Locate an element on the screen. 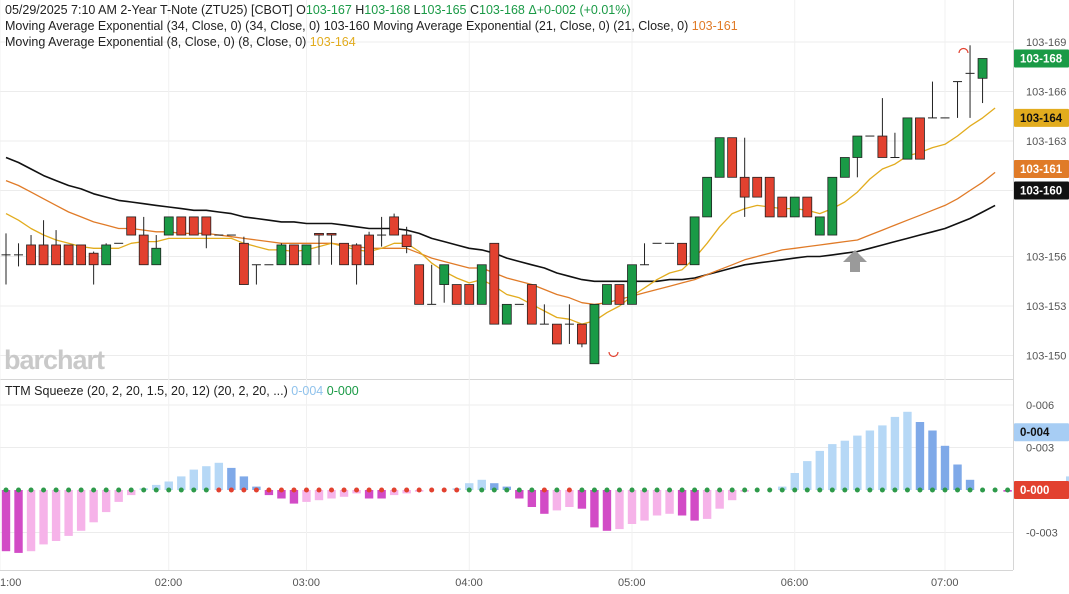 The width and height of the screenshot is (1069, 594). ema8-value: 103-164 is located at coordinates (332, 42).